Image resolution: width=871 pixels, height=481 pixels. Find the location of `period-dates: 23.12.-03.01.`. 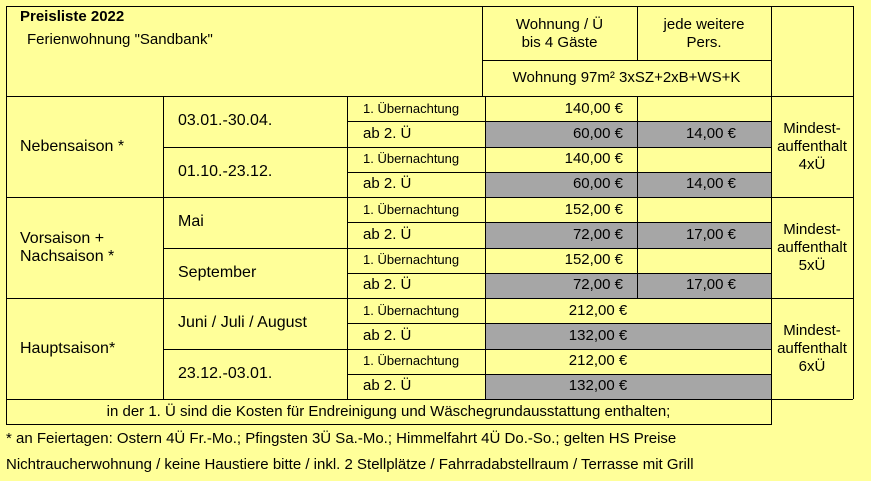

period-dates: 23.12.-03.01. is located at coordinates (225, 373).